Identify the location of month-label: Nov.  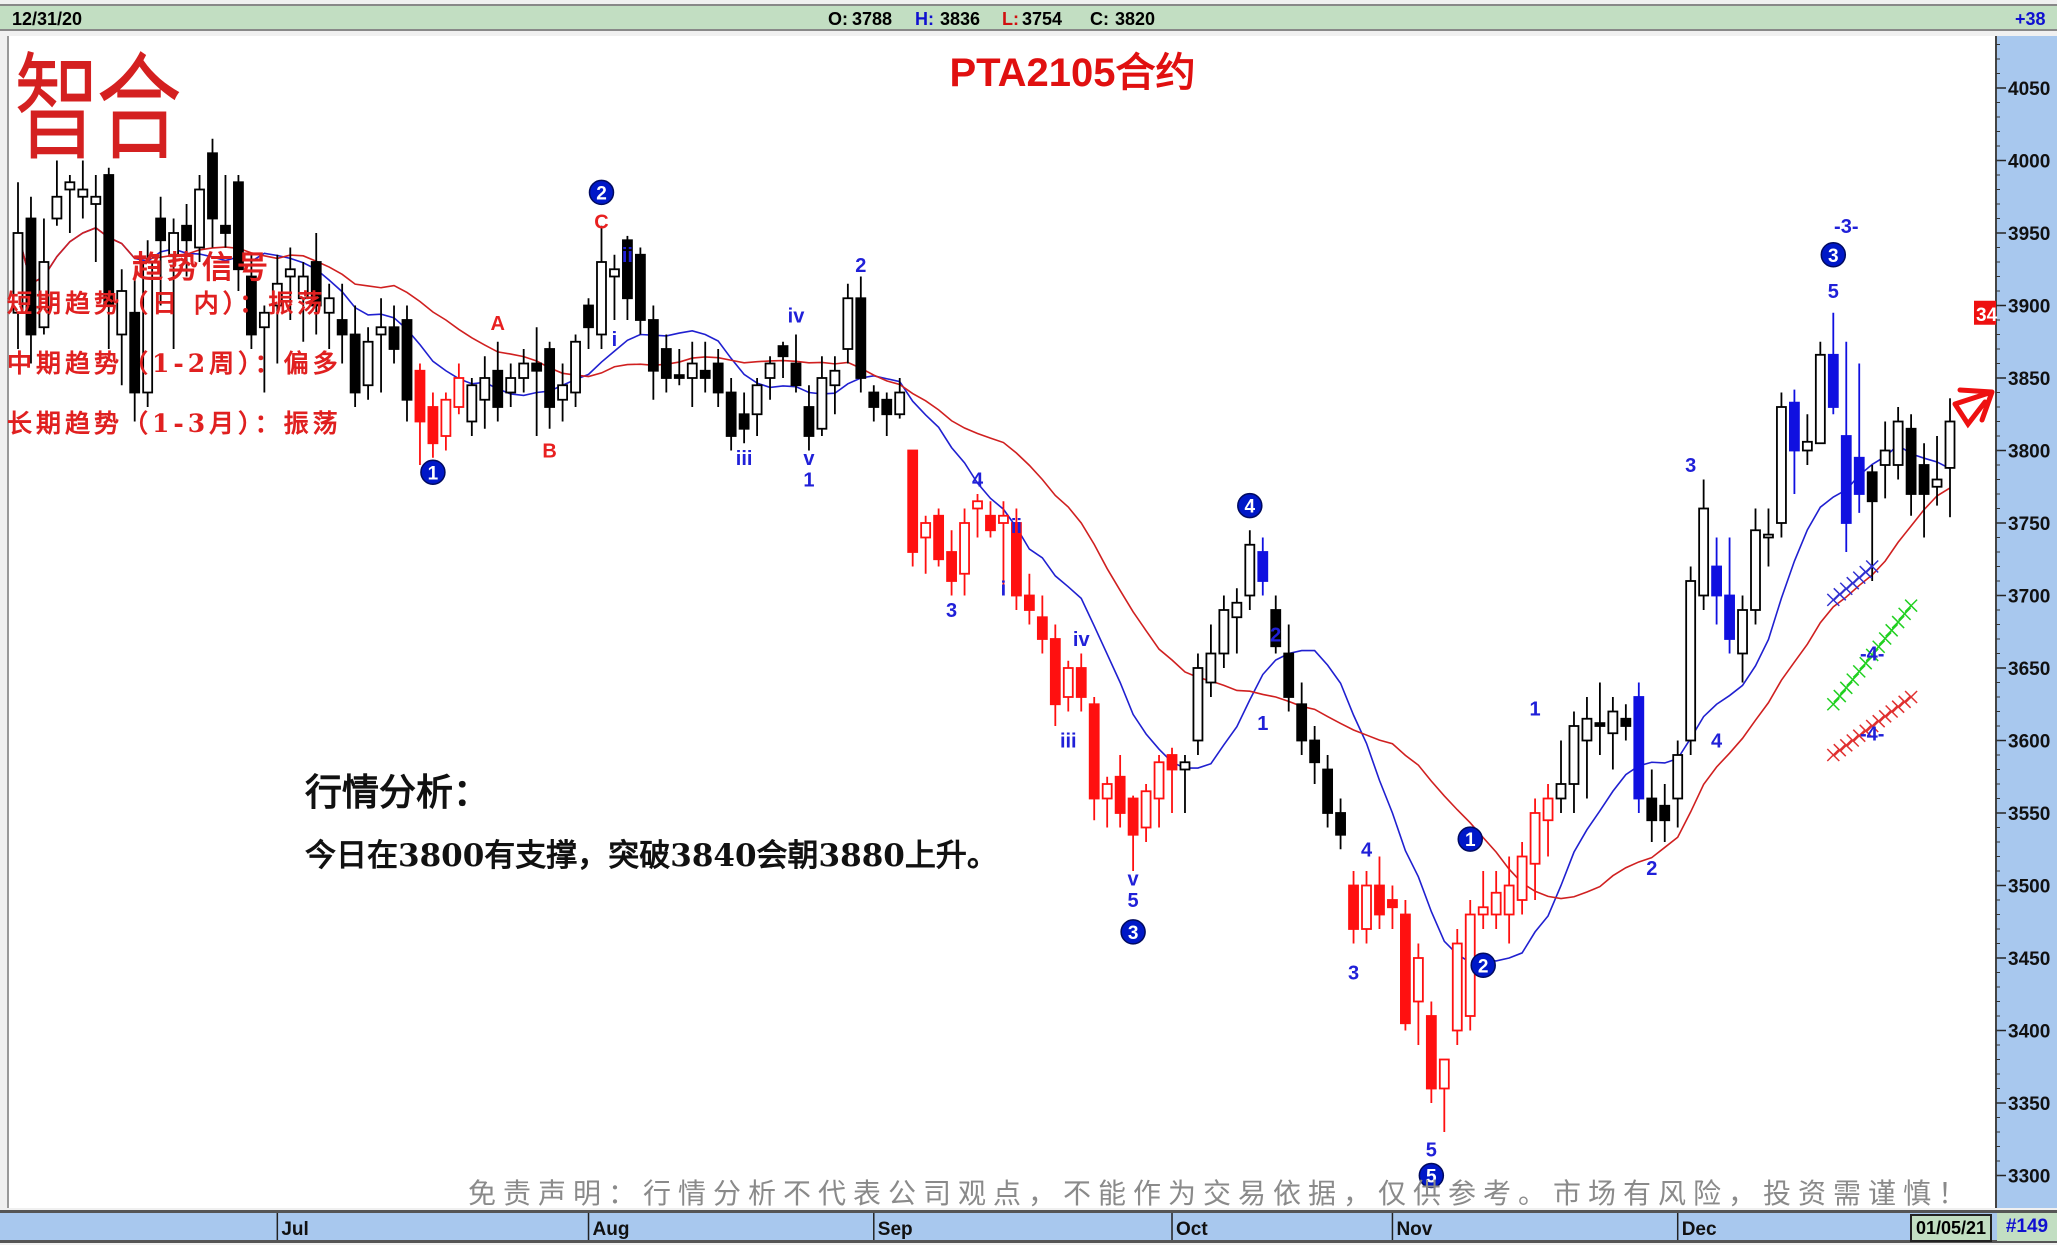
(1414, 1229).